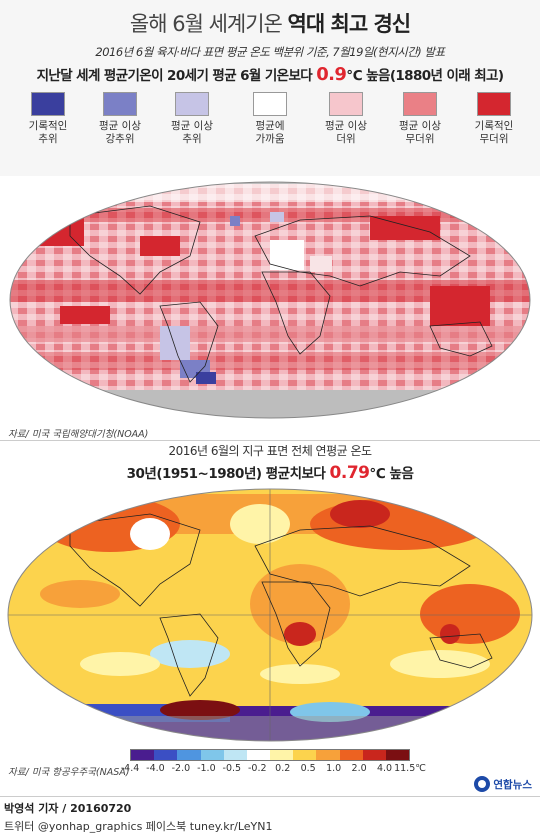  What do you see at coordinates (410, 768) in the screenshot?
I see `scale-label: 11.5℃` at bounding box center [410, 768].